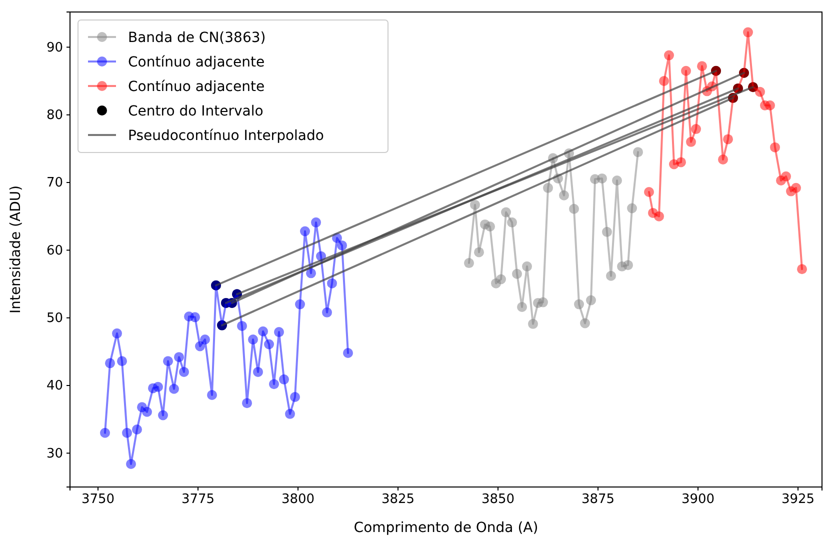 This screenshot has width=824, height=538. Describe the element at coordinates (446, 528) in the screenshot. I see `x-axis-title: Comprimento de Onda (A)` at that location.